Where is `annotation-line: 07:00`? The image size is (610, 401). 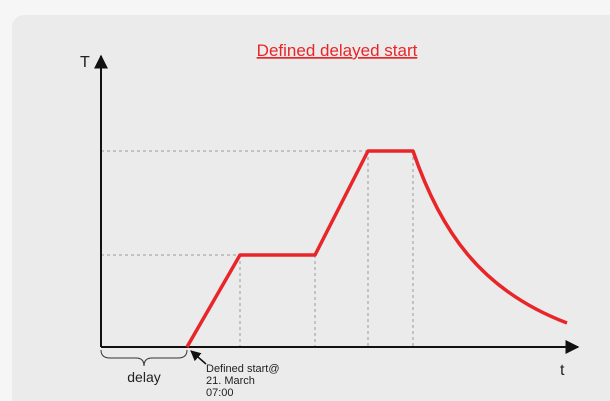
annotation-line: 07:00 is located at coordinates (220, 393).